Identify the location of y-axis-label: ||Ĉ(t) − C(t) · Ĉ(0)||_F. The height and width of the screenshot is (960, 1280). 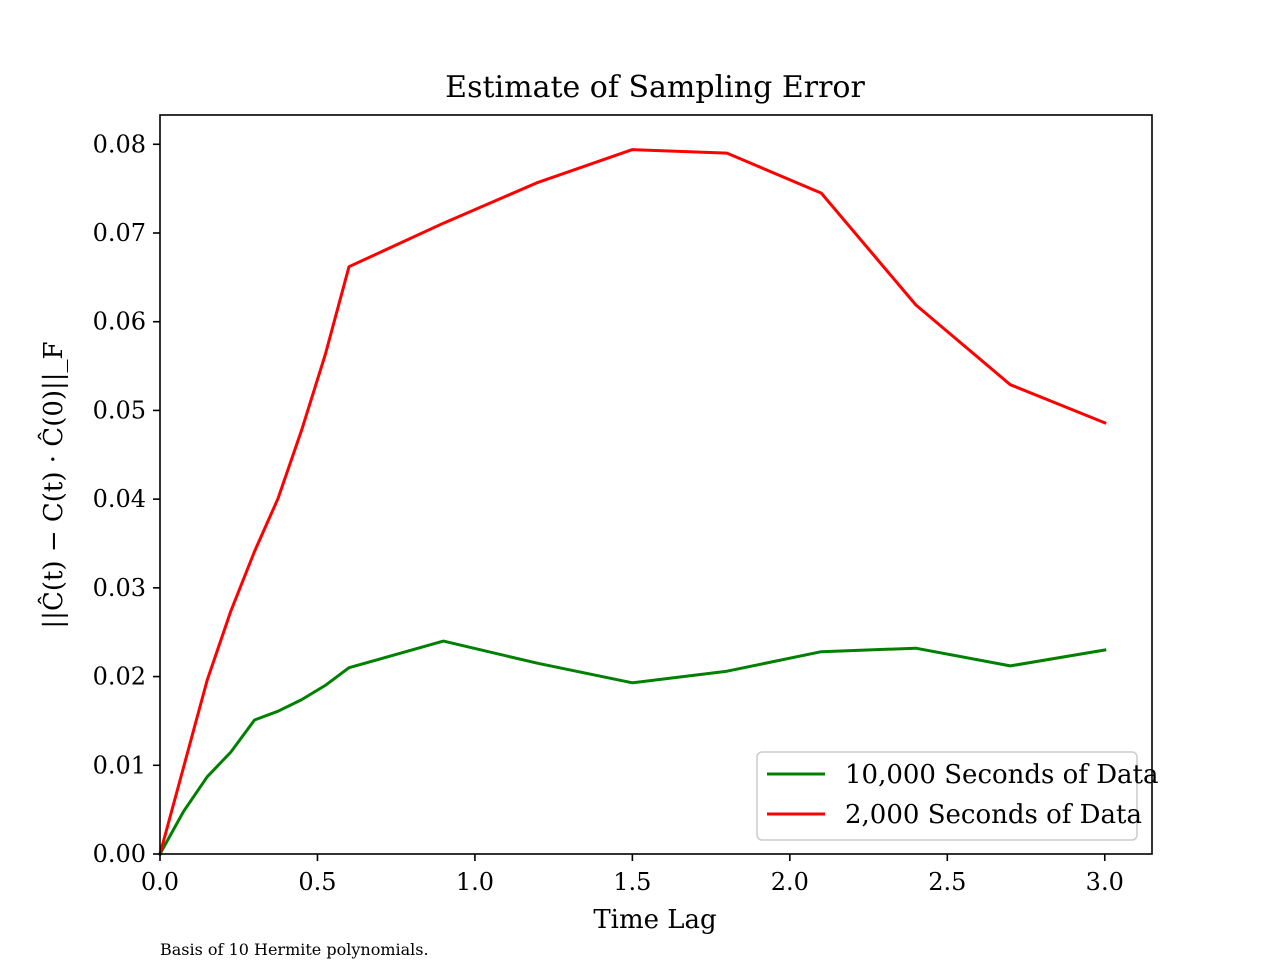
(53, 484).